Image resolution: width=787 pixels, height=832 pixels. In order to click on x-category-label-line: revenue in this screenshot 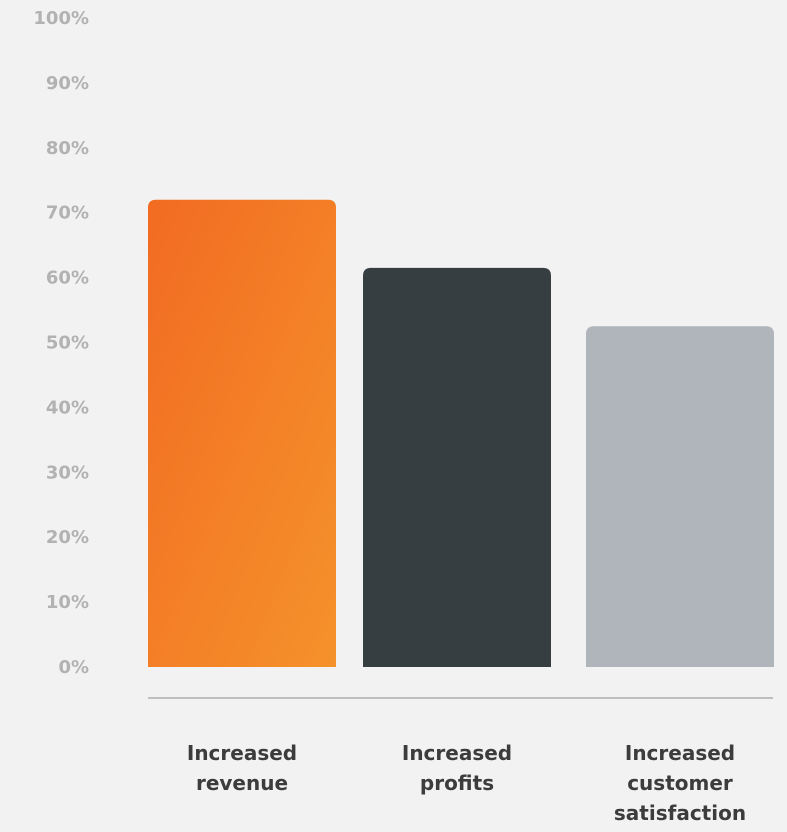, I will do `click(242, 783)`.